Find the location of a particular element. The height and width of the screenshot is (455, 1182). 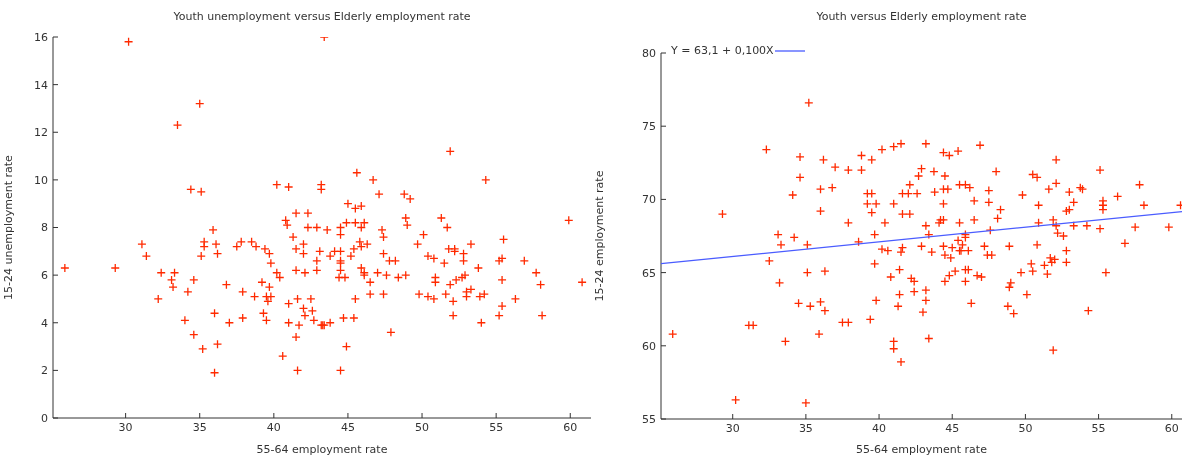

y-tick-label: 8 is located at coordinates (44, 228).